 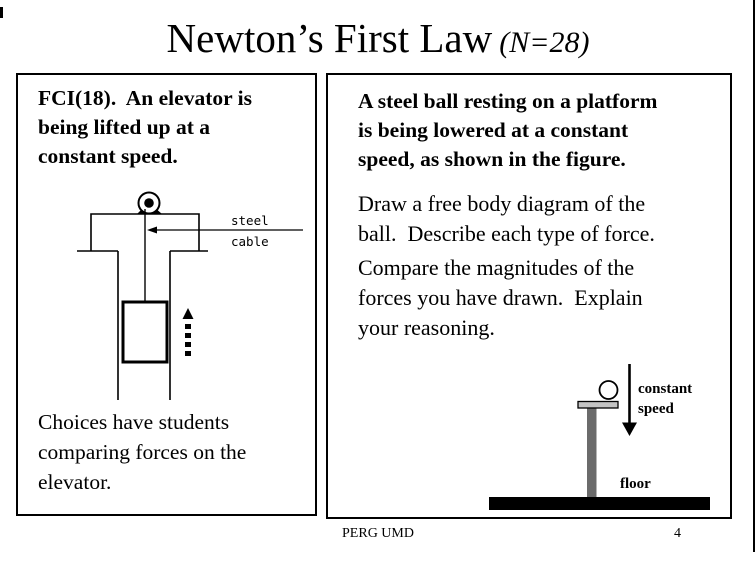 I want to click on floor-label: floor, so click(x=635, y=484).